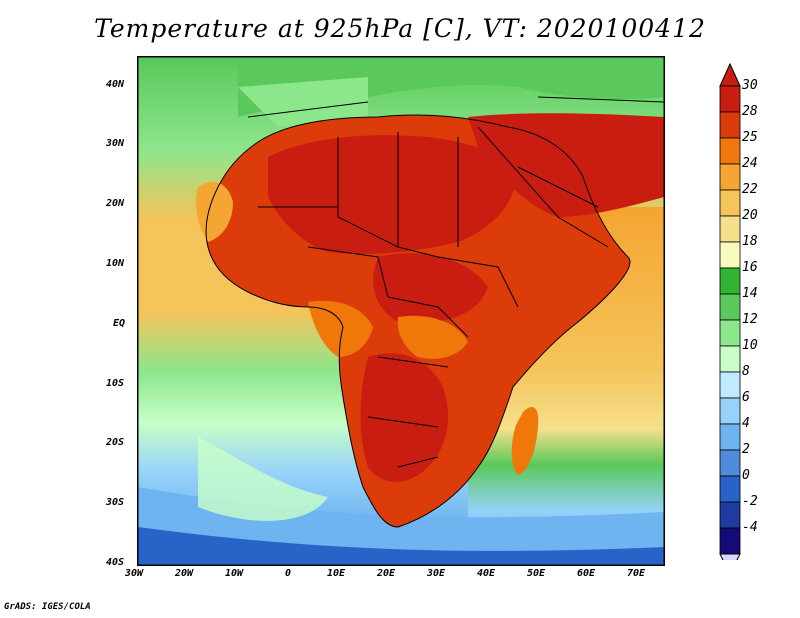 This screenshot has height=618, width=800. What do you see at coordinates (115, 84) in the screenshot?
I see `lat-label-40n: 40N` at bounding box center [115, 84].